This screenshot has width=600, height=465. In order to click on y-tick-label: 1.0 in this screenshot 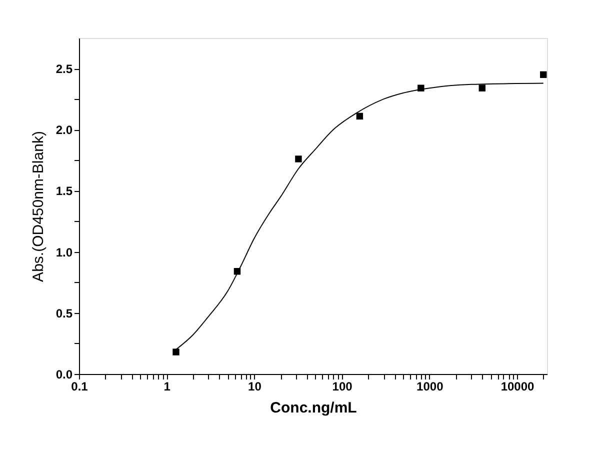, I will do `click(64, 252)`.